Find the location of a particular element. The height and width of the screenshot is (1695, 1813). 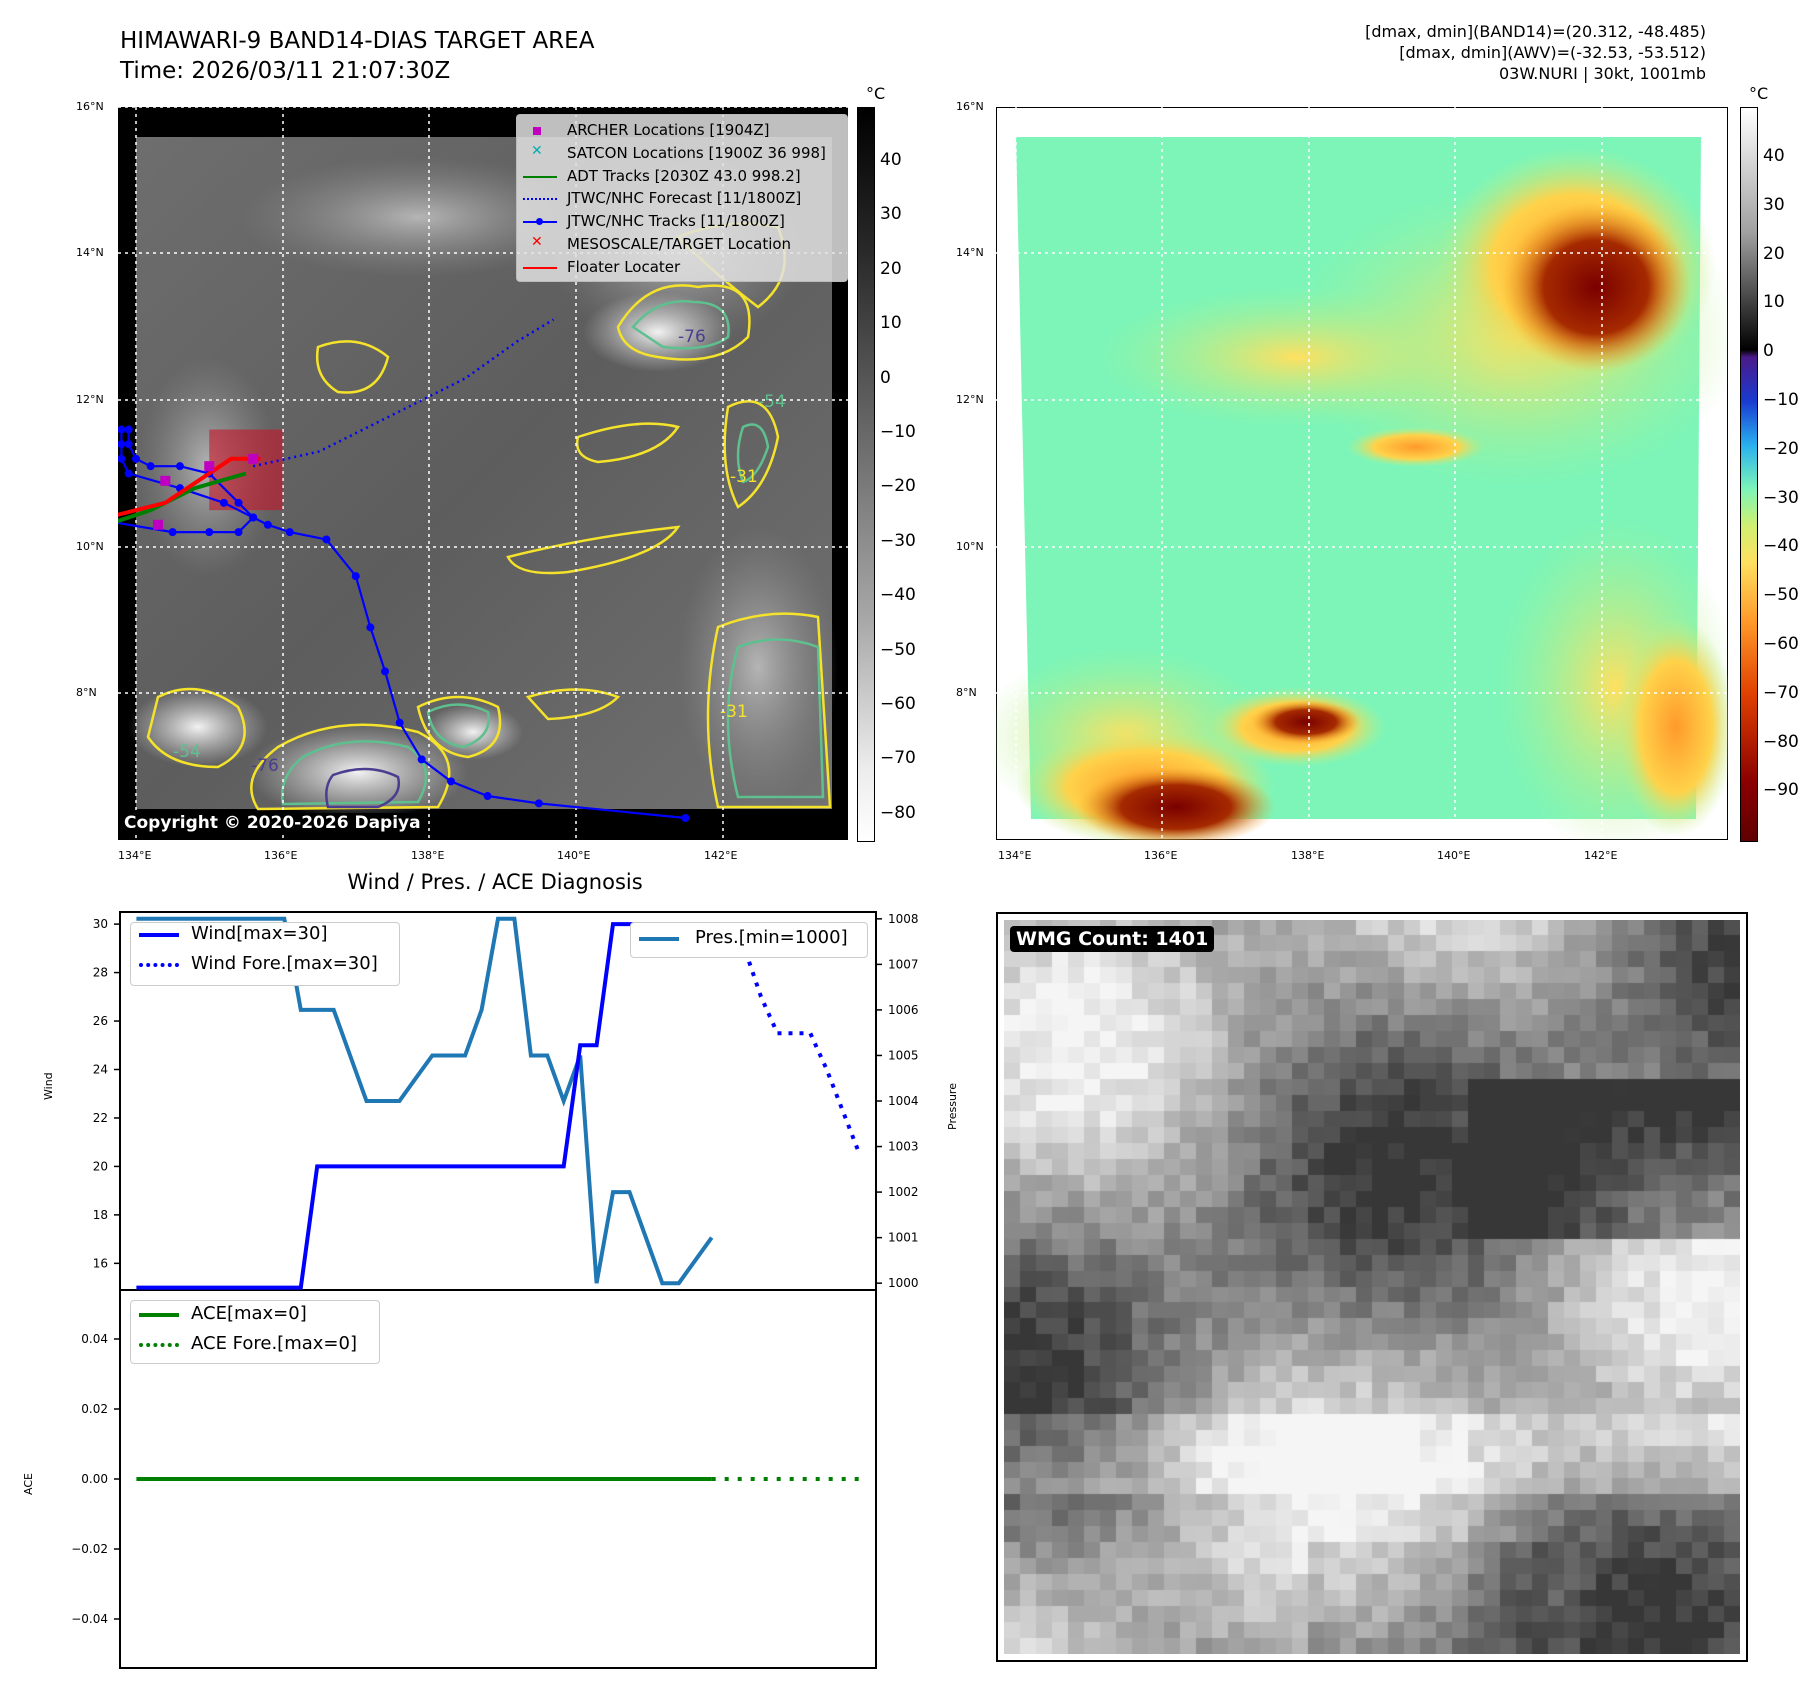

track-overlay: ✕✕✕ is located at coordinates (404, 570).